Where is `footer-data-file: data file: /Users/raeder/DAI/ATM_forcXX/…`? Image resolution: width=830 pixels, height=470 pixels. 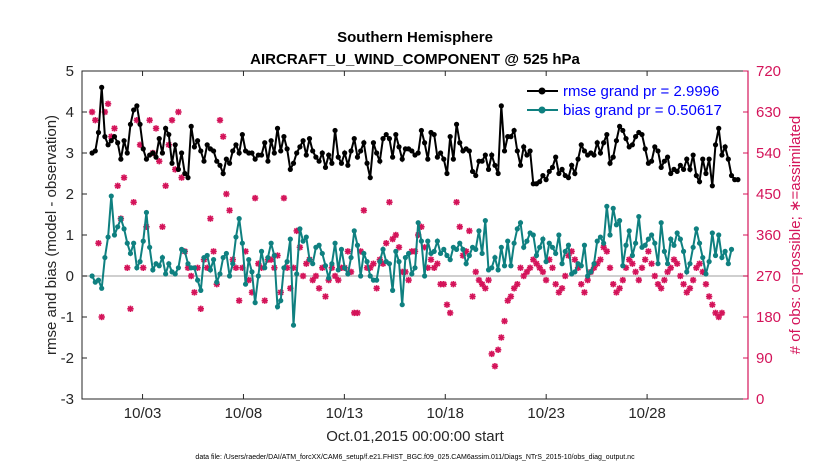 footer-data-file: data file: /Users/raeder/DAI/ATM_forcXX/… is located at coordinates (415, 457).